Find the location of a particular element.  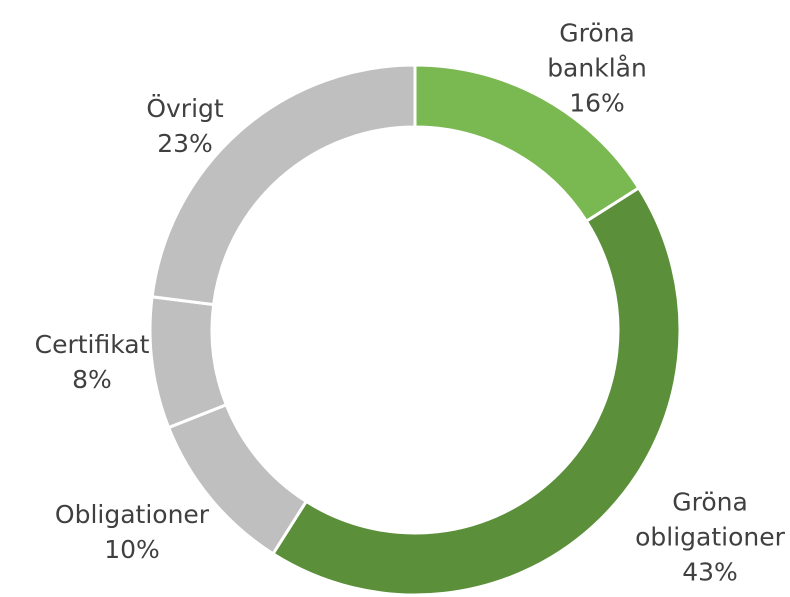

category-name: Gröna banklån is located at coordinates (597, 50).